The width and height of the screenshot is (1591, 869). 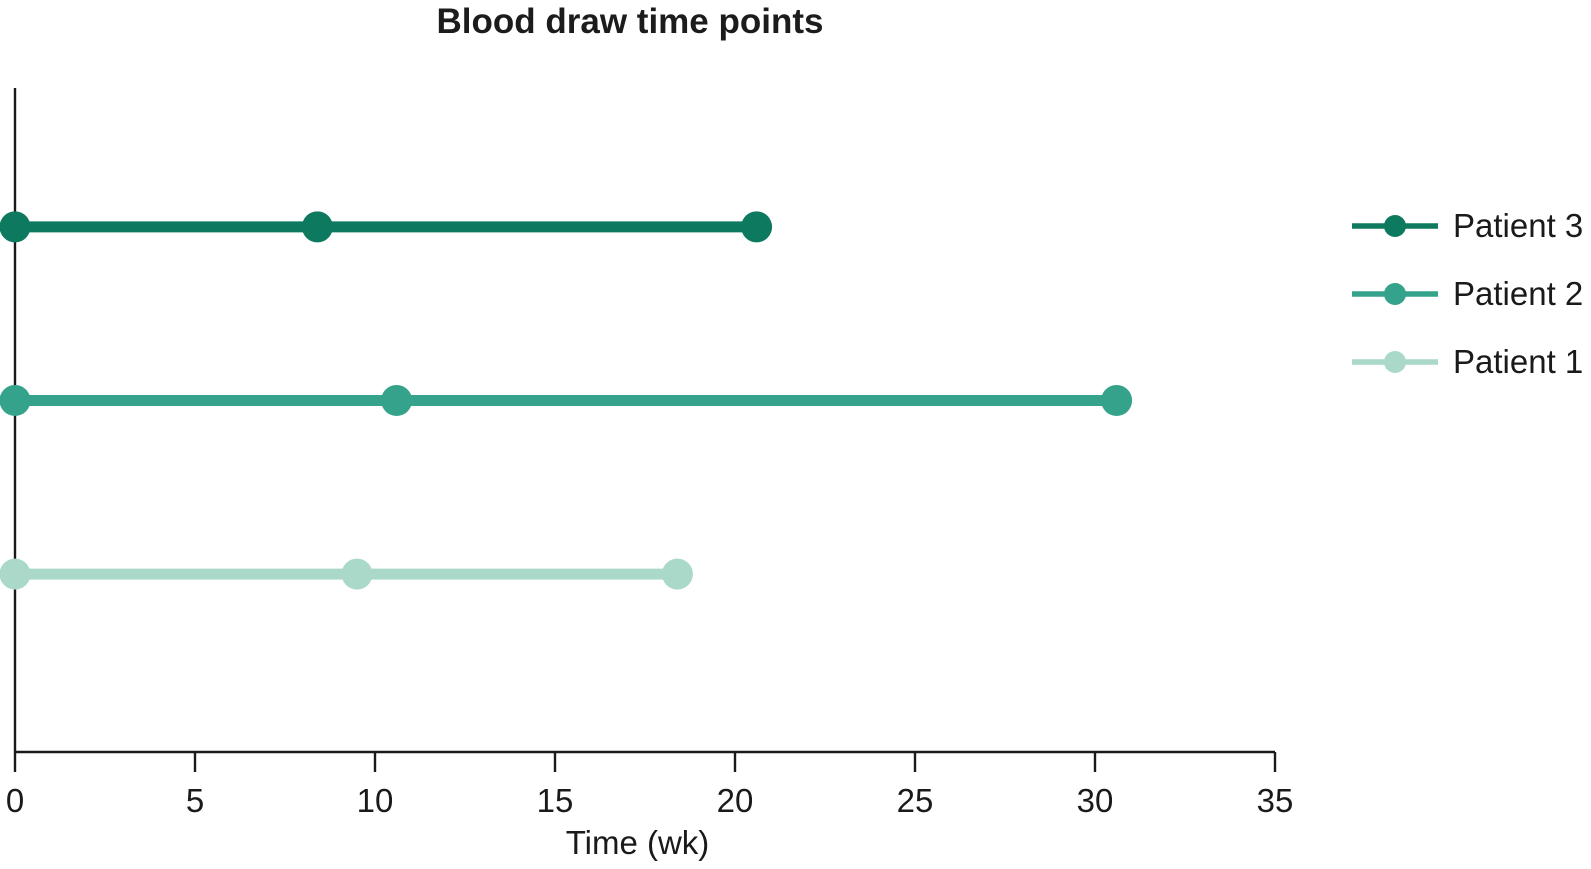 I want to click on x-tick-label: 30, so click(x=1095, y=800).